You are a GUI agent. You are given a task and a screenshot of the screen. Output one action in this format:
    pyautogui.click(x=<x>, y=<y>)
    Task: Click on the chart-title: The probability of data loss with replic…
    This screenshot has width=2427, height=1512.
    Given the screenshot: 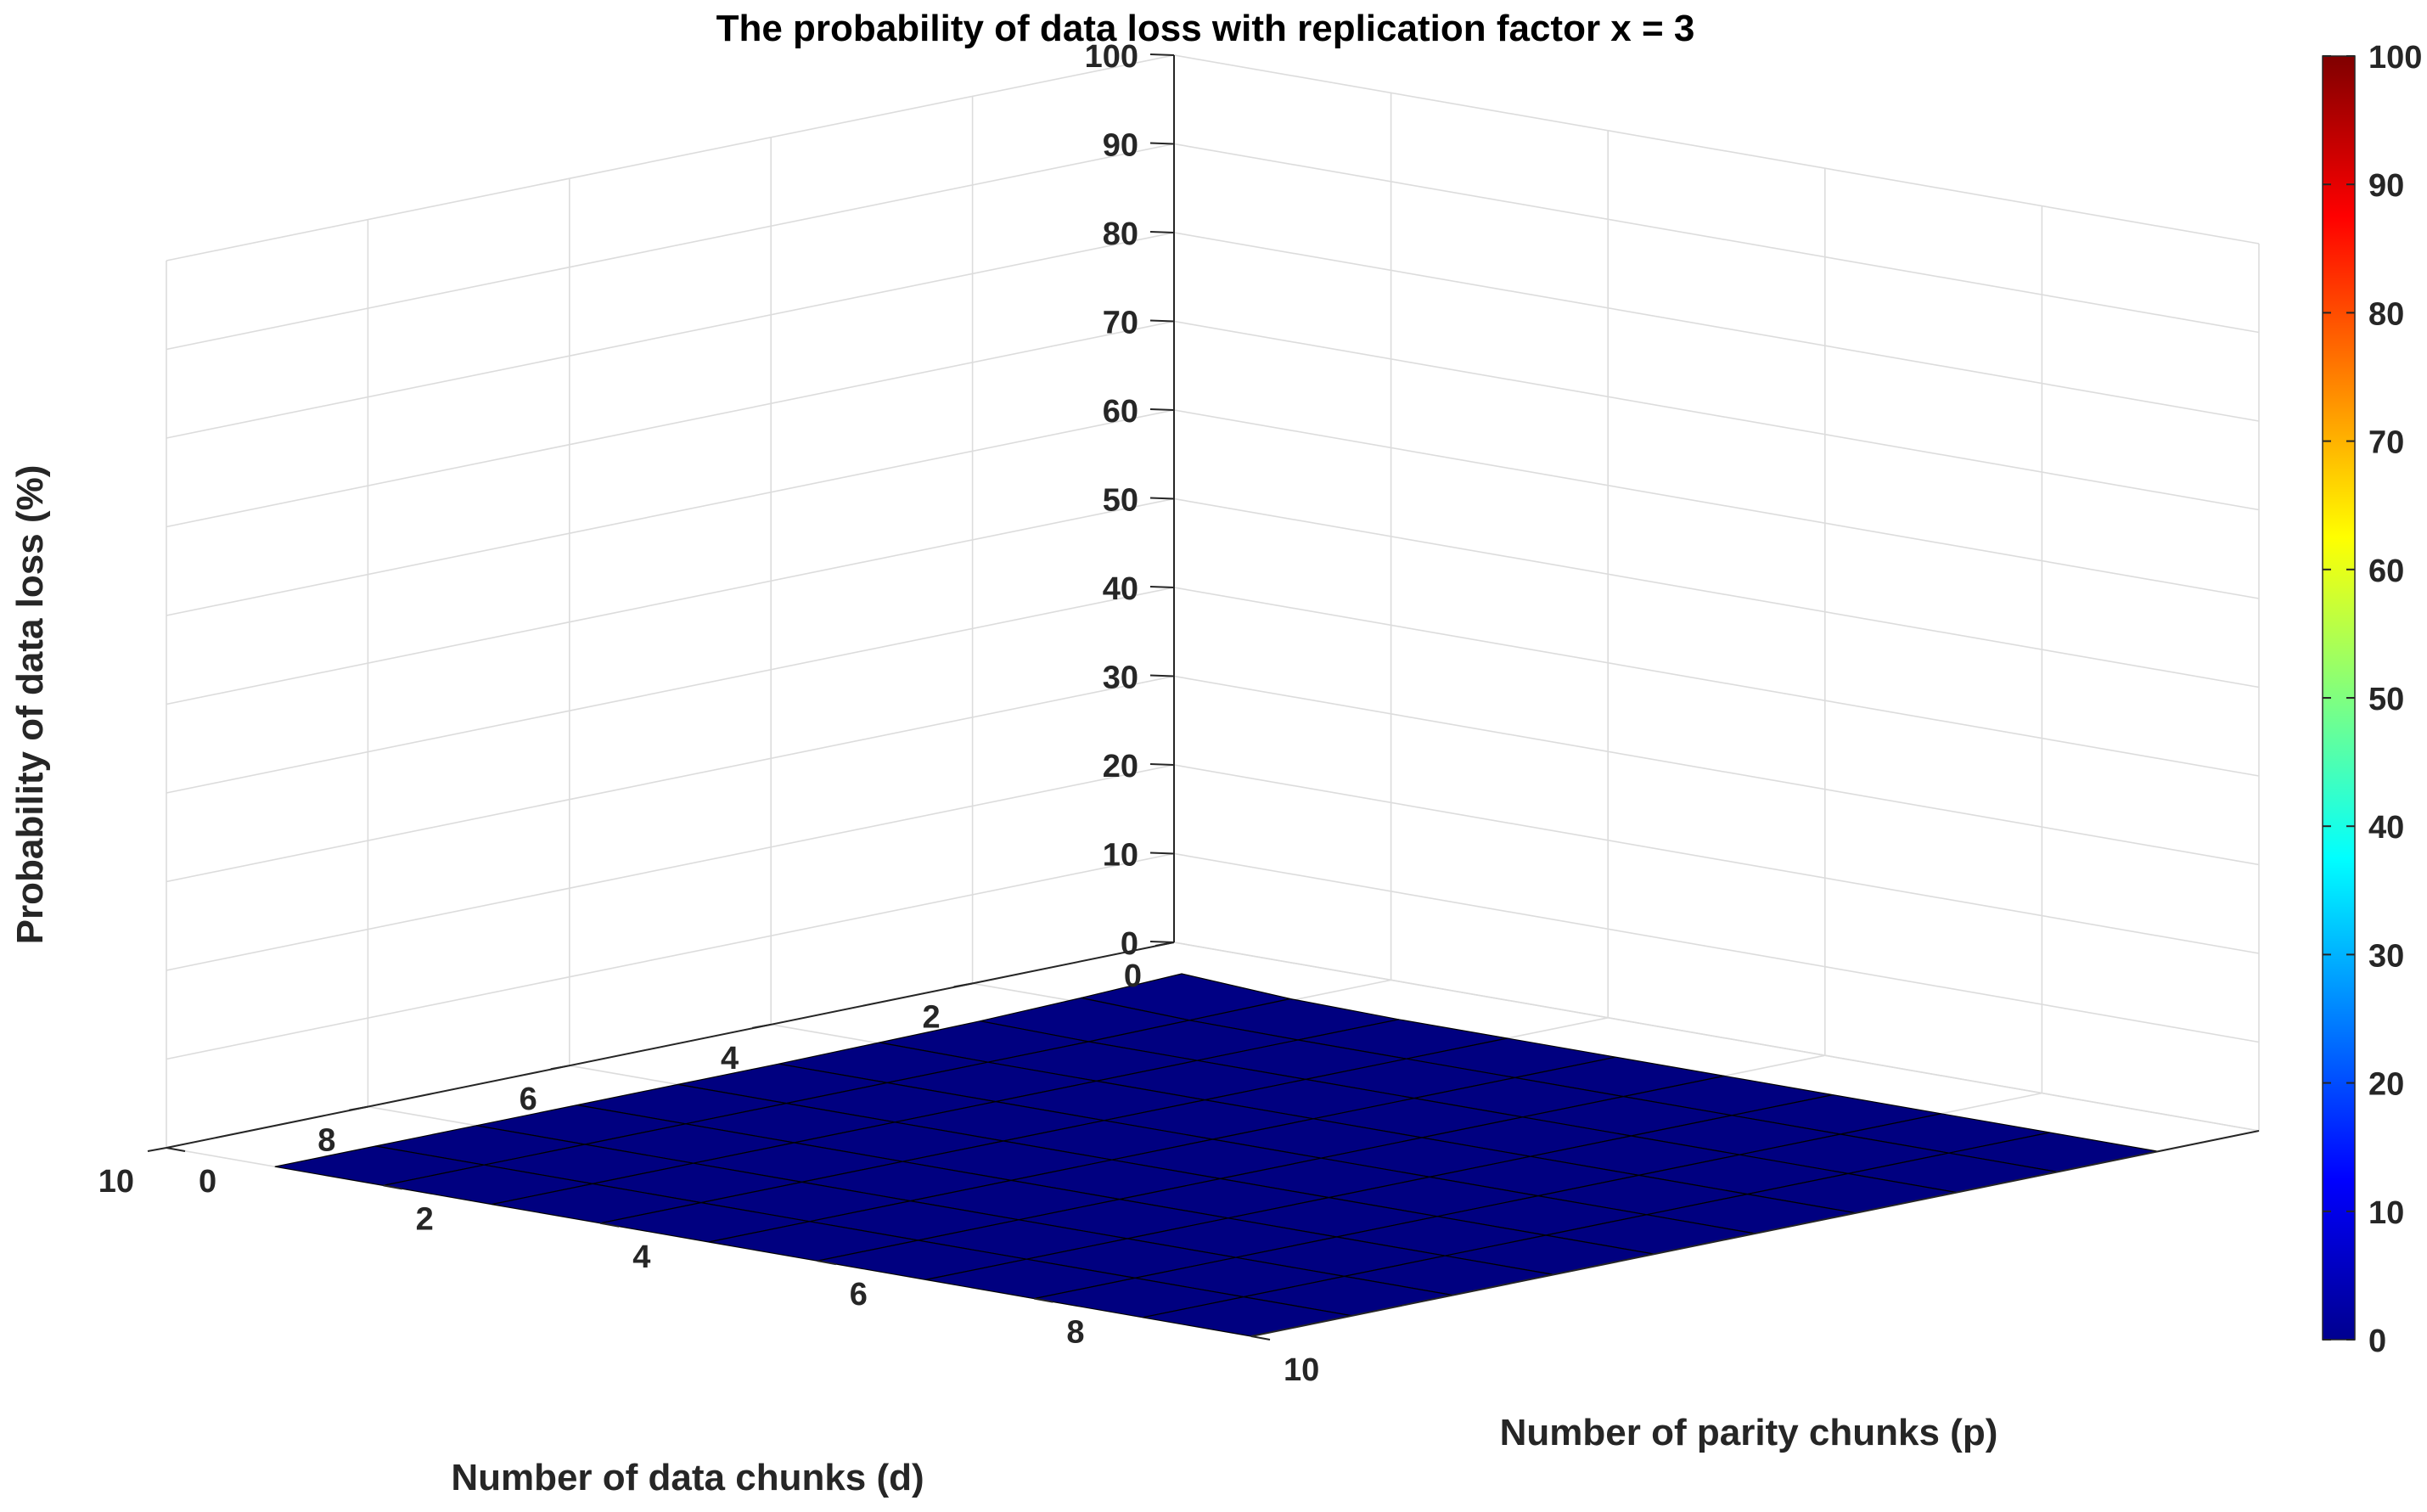 What is the action you would take?
    pyautogui.click(x=1206, y=29)
    